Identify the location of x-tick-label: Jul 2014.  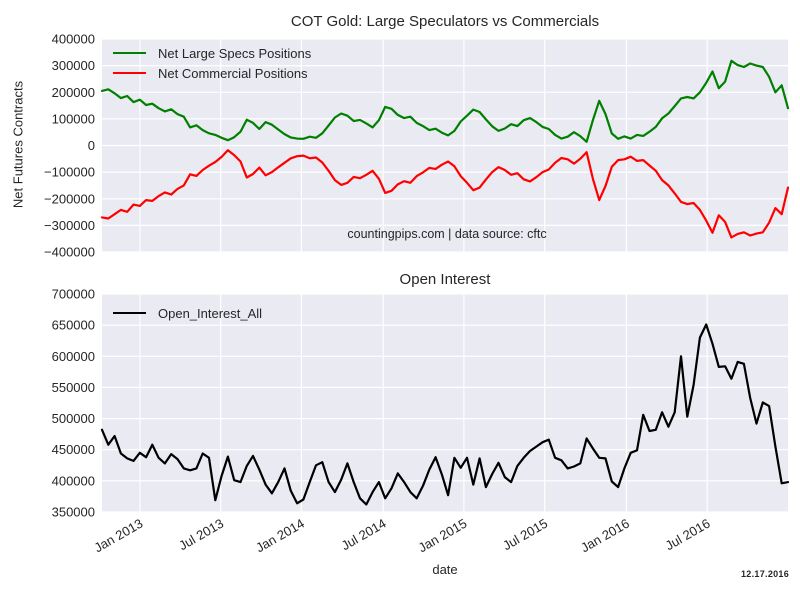
(364, 535).